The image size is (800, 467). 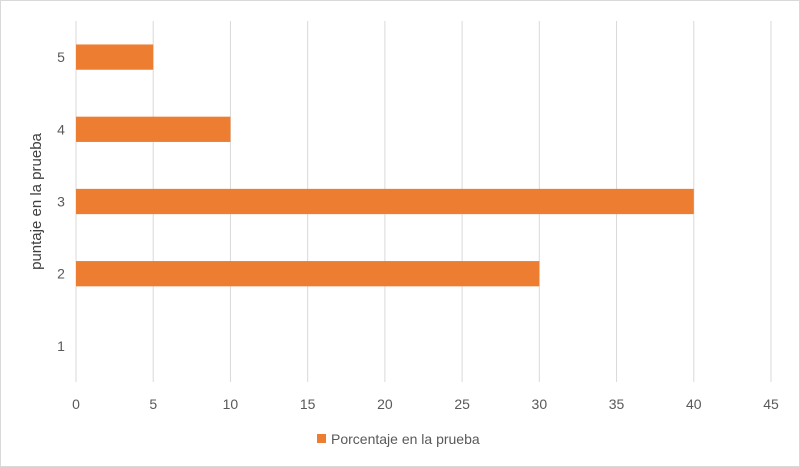 I want to click on legend-label: Porcentaje en la prueba, so click(x=405, y=439).